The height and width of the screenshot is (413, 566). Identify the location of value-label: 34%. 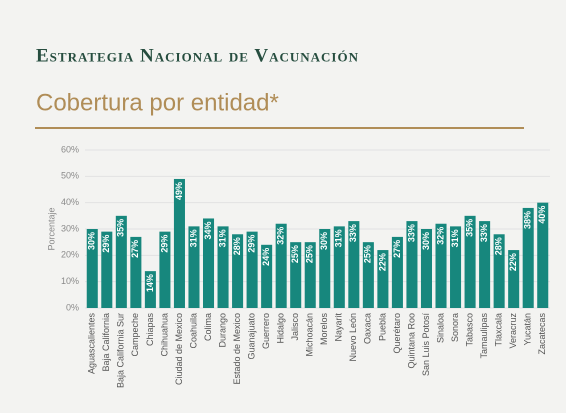
(208, 230).